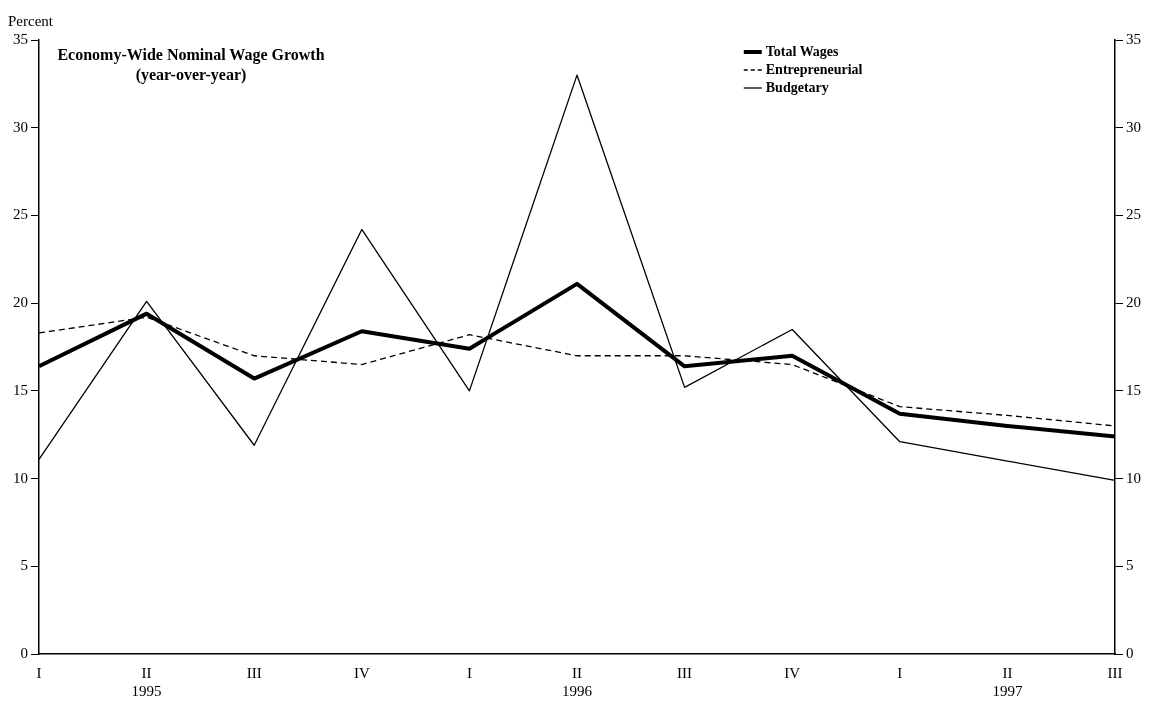 Image resolution: width=1164 pixels, height=714 pixels. I want to click on x-tick-label: II 1997, so click(1007, 681).